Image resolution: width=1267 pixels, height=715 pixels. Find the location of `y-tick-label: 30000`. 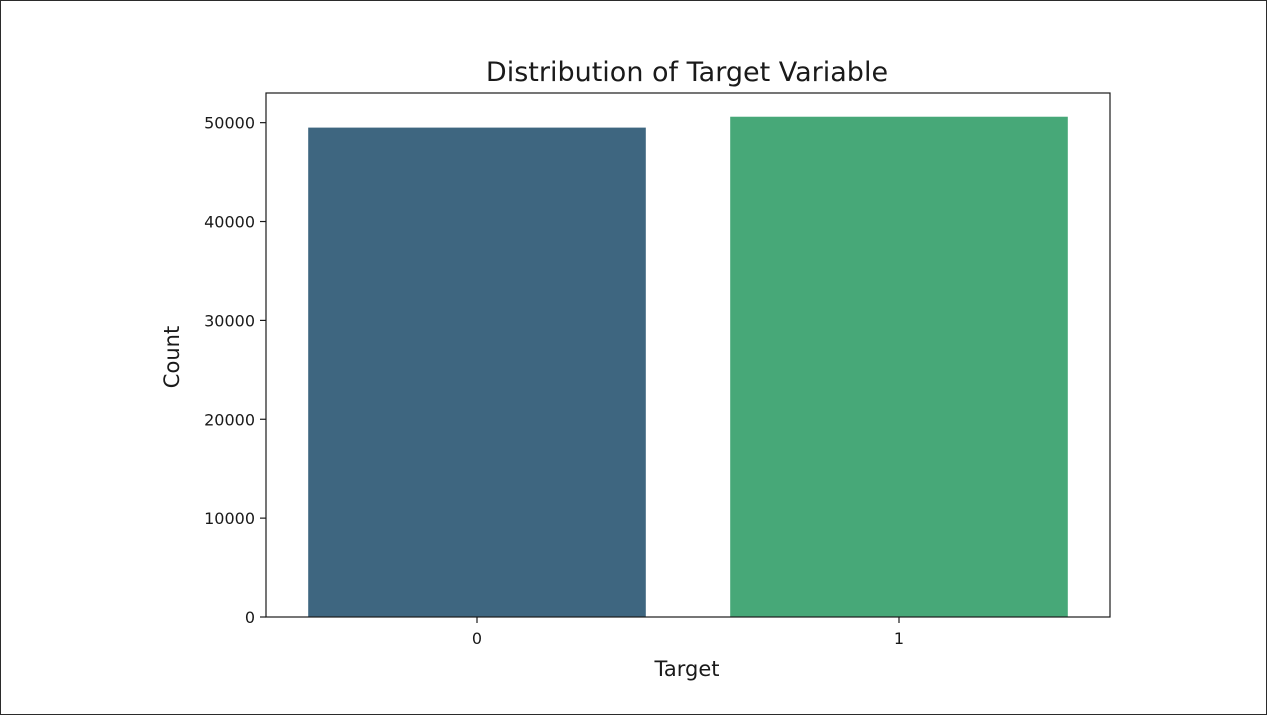

y-tick-label: 30000 is located at coordinates (229, 320).